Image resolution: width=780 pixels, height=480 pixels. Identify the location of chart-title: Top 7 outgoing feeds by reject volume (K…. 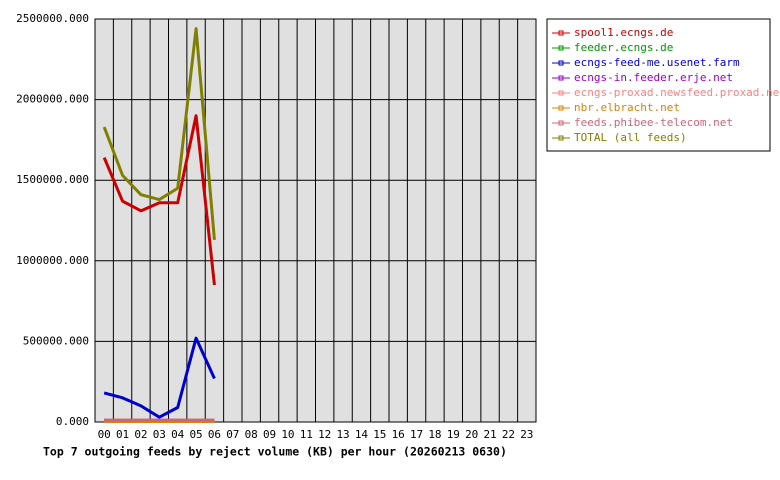
(275, 452).